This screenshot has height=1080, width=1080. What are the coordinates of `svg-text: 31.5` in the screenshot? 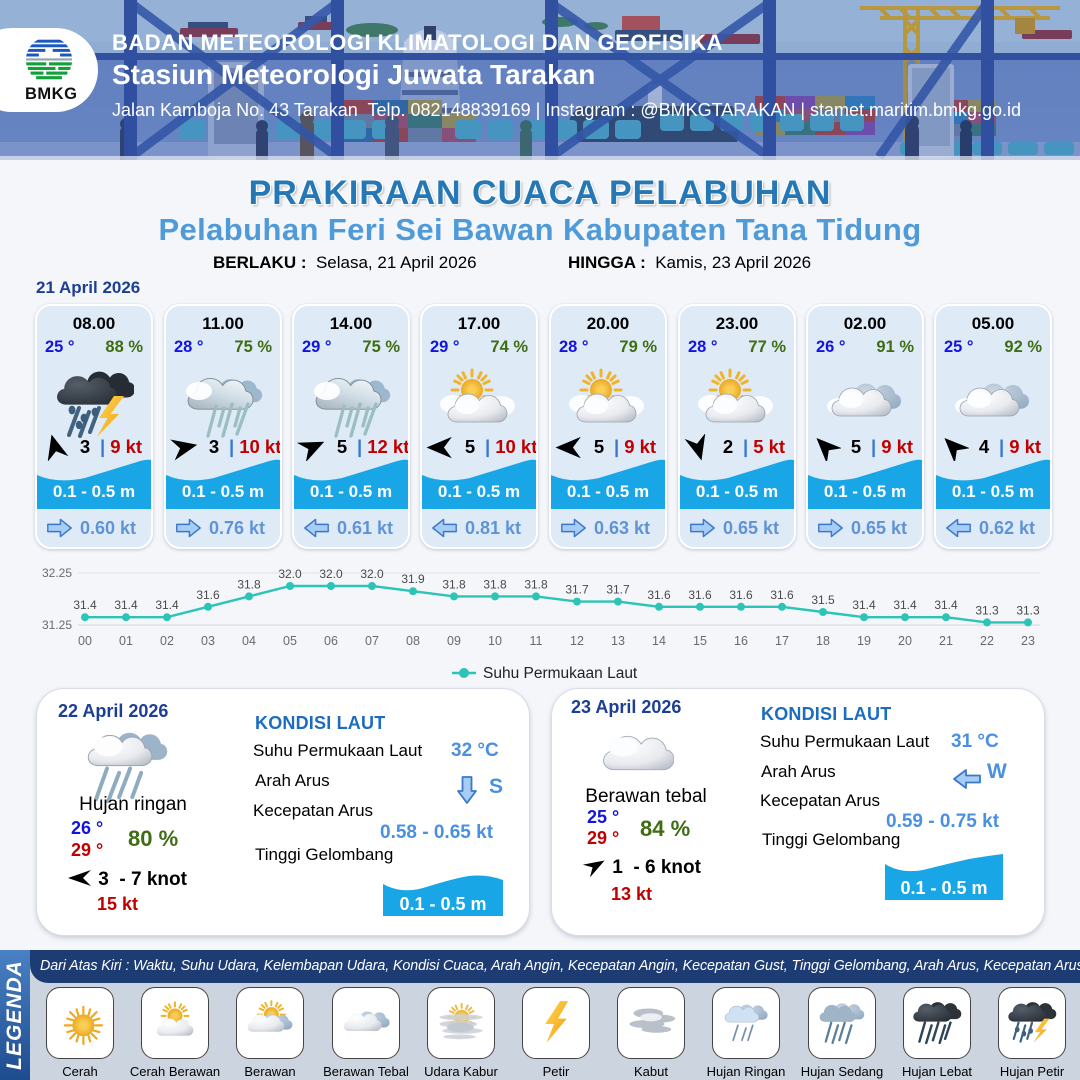 It's located at (823, 600).